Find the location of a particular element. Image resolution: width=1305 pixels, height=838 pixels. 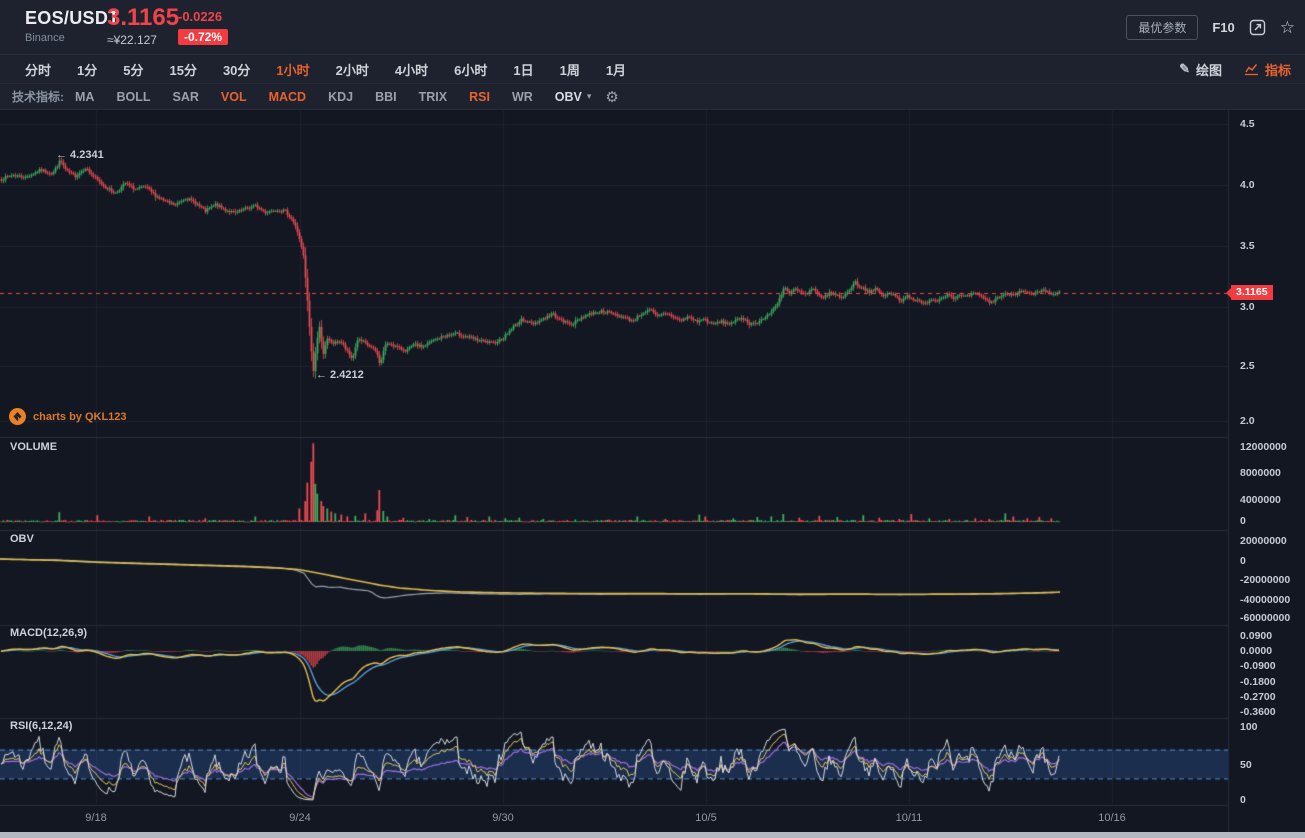

y-axis-tick: 4.5 is located at coordinates (1247, 124).